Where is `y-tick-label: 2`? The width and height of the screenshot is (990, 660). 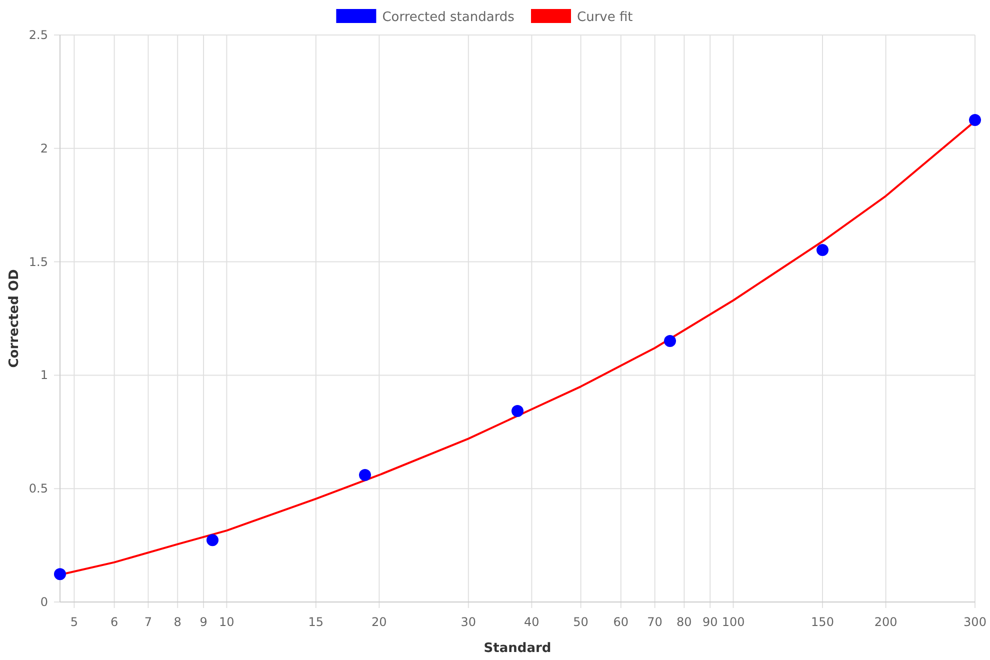
y-tick-label: 2 is located at coordinates (44, 148).